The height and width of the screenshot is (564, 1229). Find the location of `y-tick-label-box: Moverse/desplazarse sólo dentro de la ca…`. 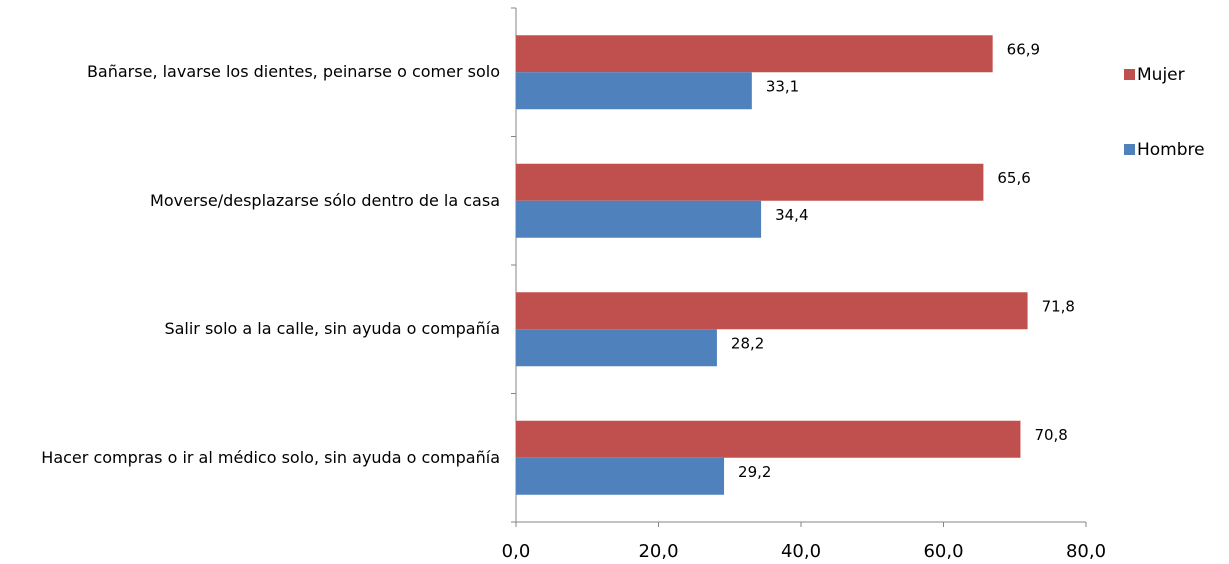

y-tick-label-box: Moverse/desplazarse sólo dentro de la ca… is located at coordinates (250, 201).